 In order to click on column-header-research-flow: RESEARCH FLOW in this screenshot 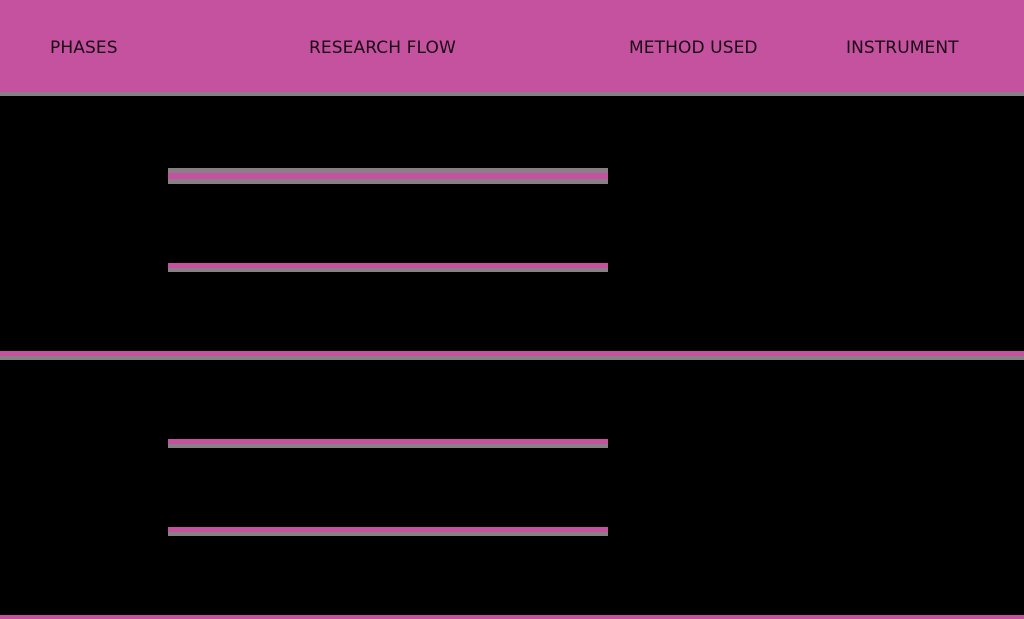, I will do `click(382, 48)`.